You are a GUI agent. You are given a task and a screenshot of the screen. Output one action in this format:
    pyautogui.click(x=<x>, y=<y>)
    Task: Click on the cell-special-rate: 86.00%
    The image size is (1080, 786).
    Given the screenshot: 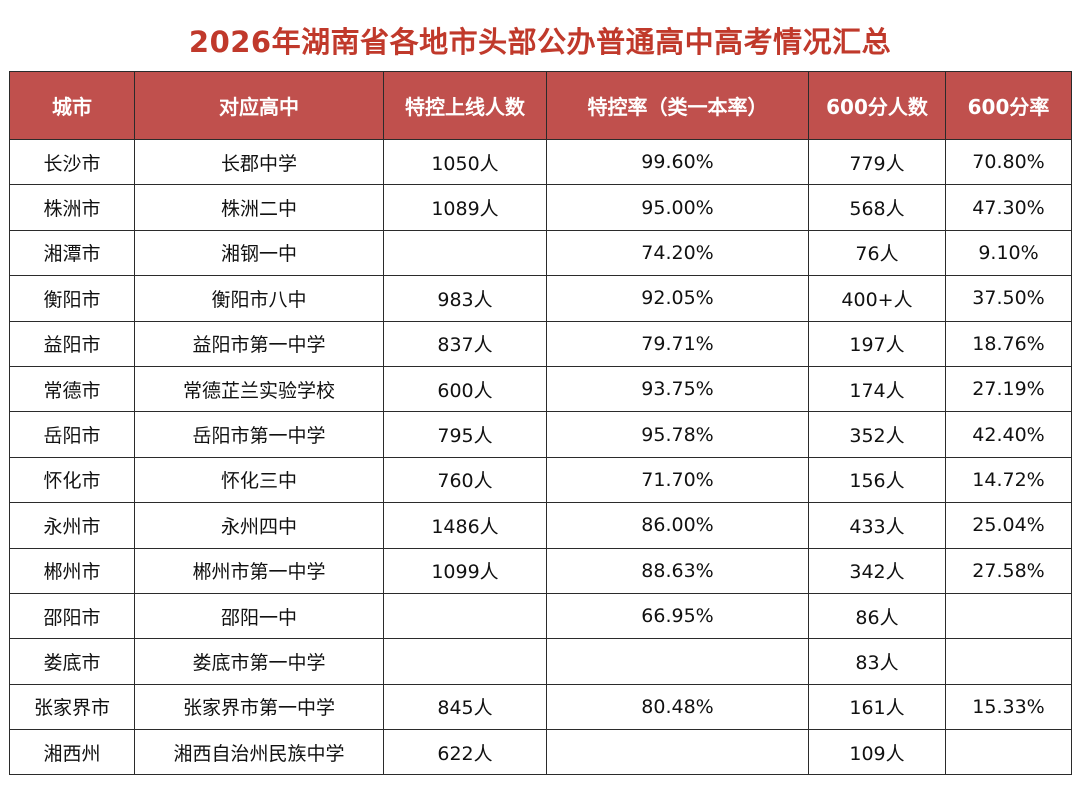 What is the action you would take?
    pyautogui.click(x=677, y=525)
    